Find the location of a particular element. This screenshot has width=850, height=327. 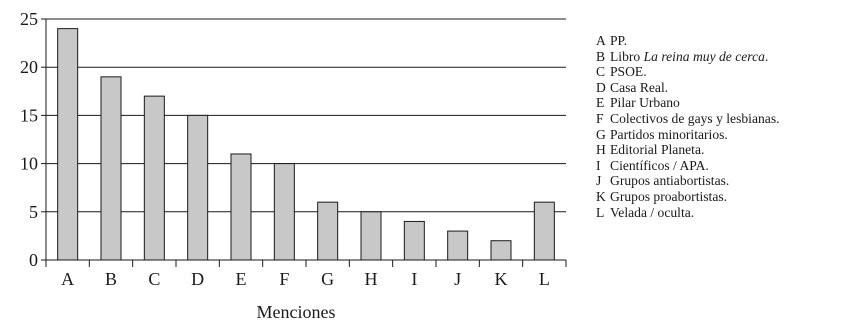

legend-label: Pilar Urbano is located at coordinates (645, 103).